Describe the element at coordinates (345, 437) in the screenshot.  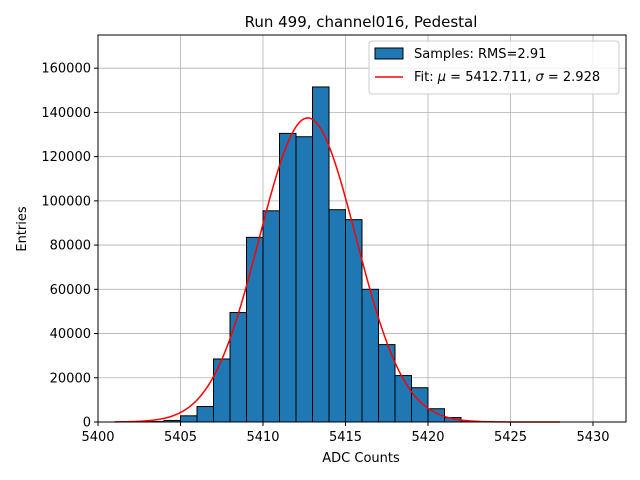
I see `x-tick-label: 5415` at that location.